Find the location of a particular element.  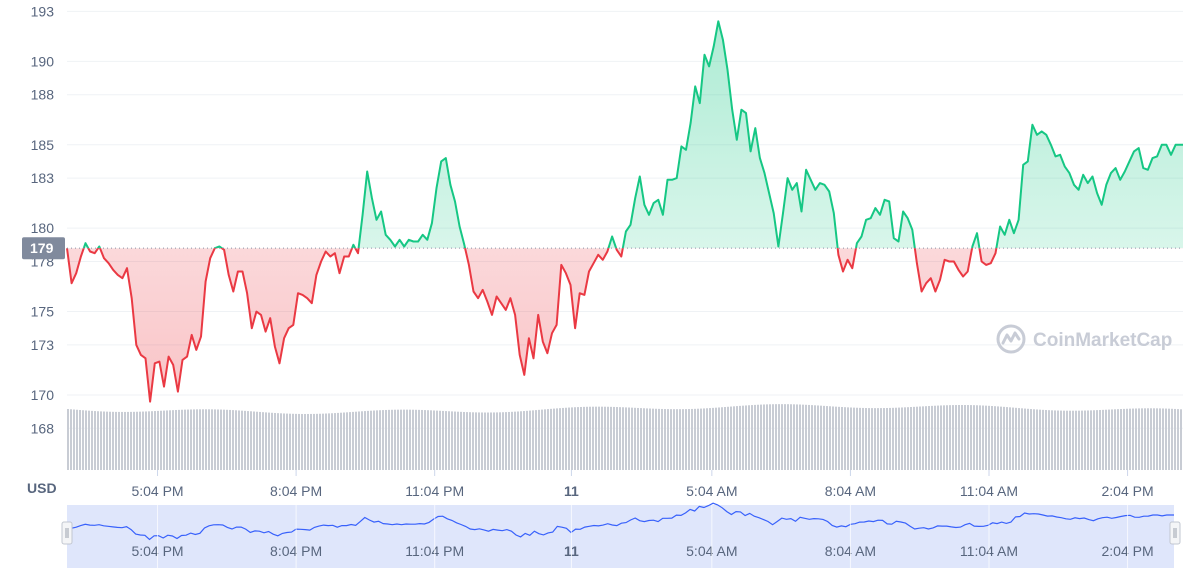

navigator-left-handle is located at coordinates (67, 533).